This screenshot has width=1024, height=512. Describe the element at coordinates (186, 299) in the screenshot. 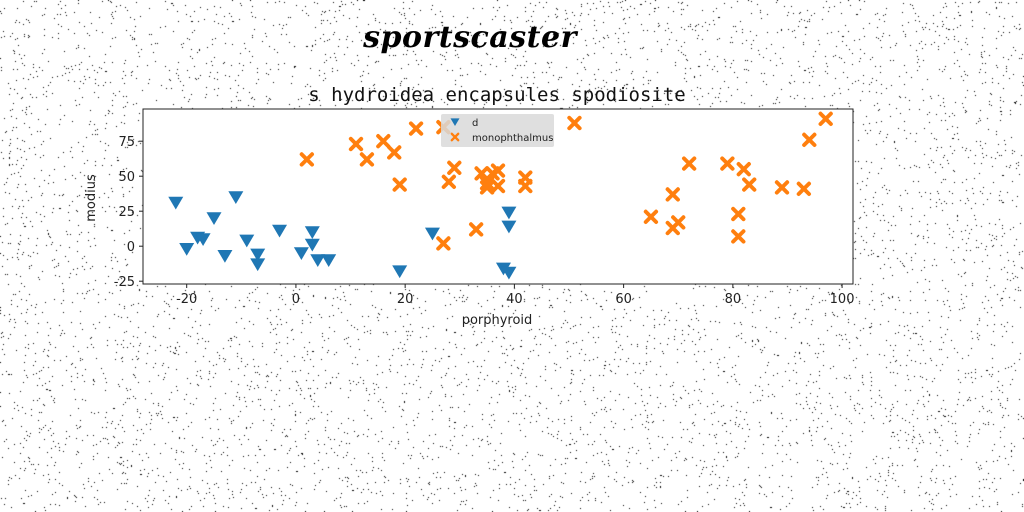

I see `x-tick-label: -20` at that location.